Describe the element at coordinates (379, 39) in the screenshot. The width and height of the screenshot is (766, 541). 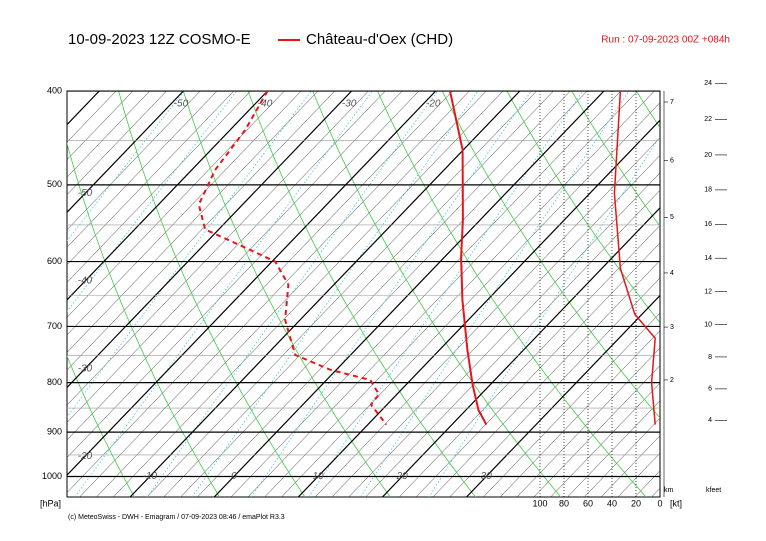
I see `legend-label: Château-d'Oex (CHD)` at that location.